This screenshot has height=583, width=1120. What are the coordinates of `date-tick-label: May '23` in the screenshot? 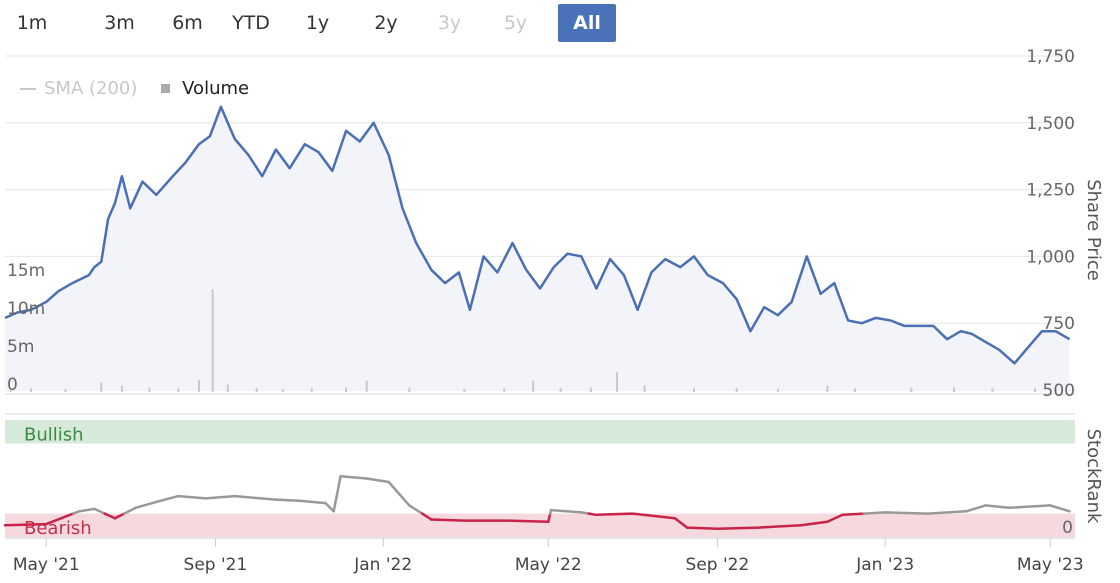 It's located at (1050, 565).